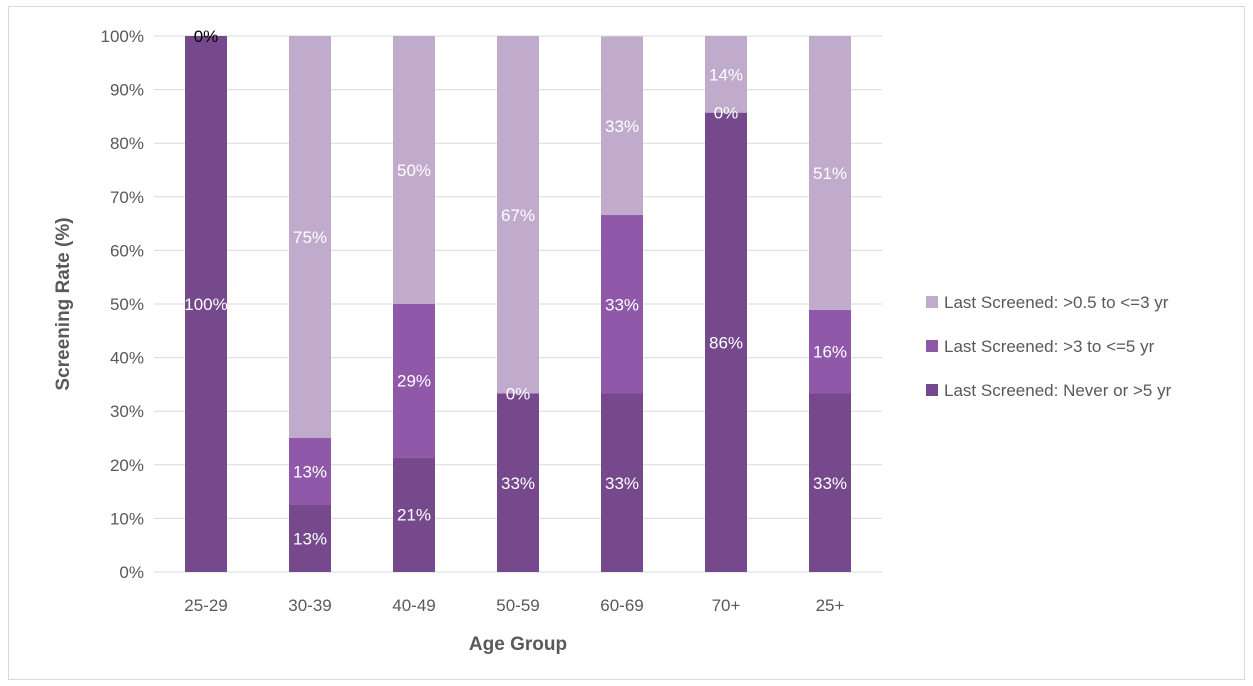 Image resolution: width=1253 pixels, height=686 pixels. What do you see at coordinates (131, 572) in the screenshot?
I see `y-tick-label: 0%` at bounding box center [131, 572].